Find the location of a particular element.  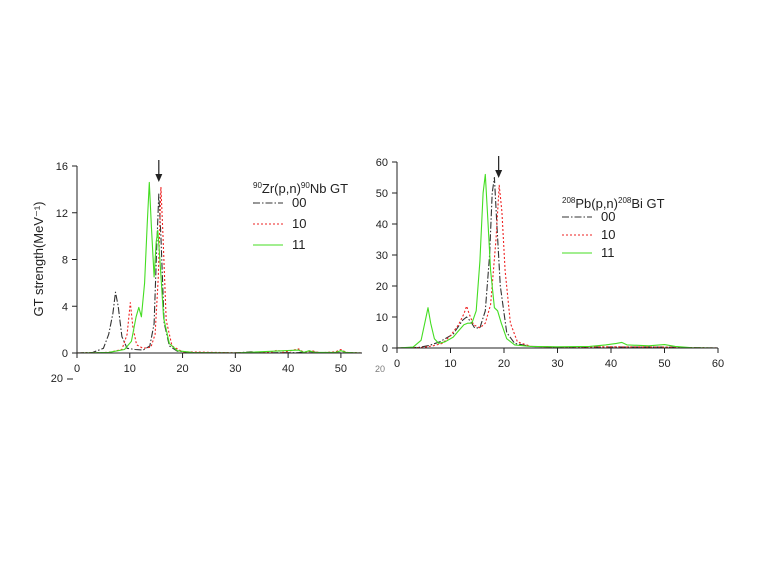

y-tick-label: 60 is located at coordinates (382, 163).